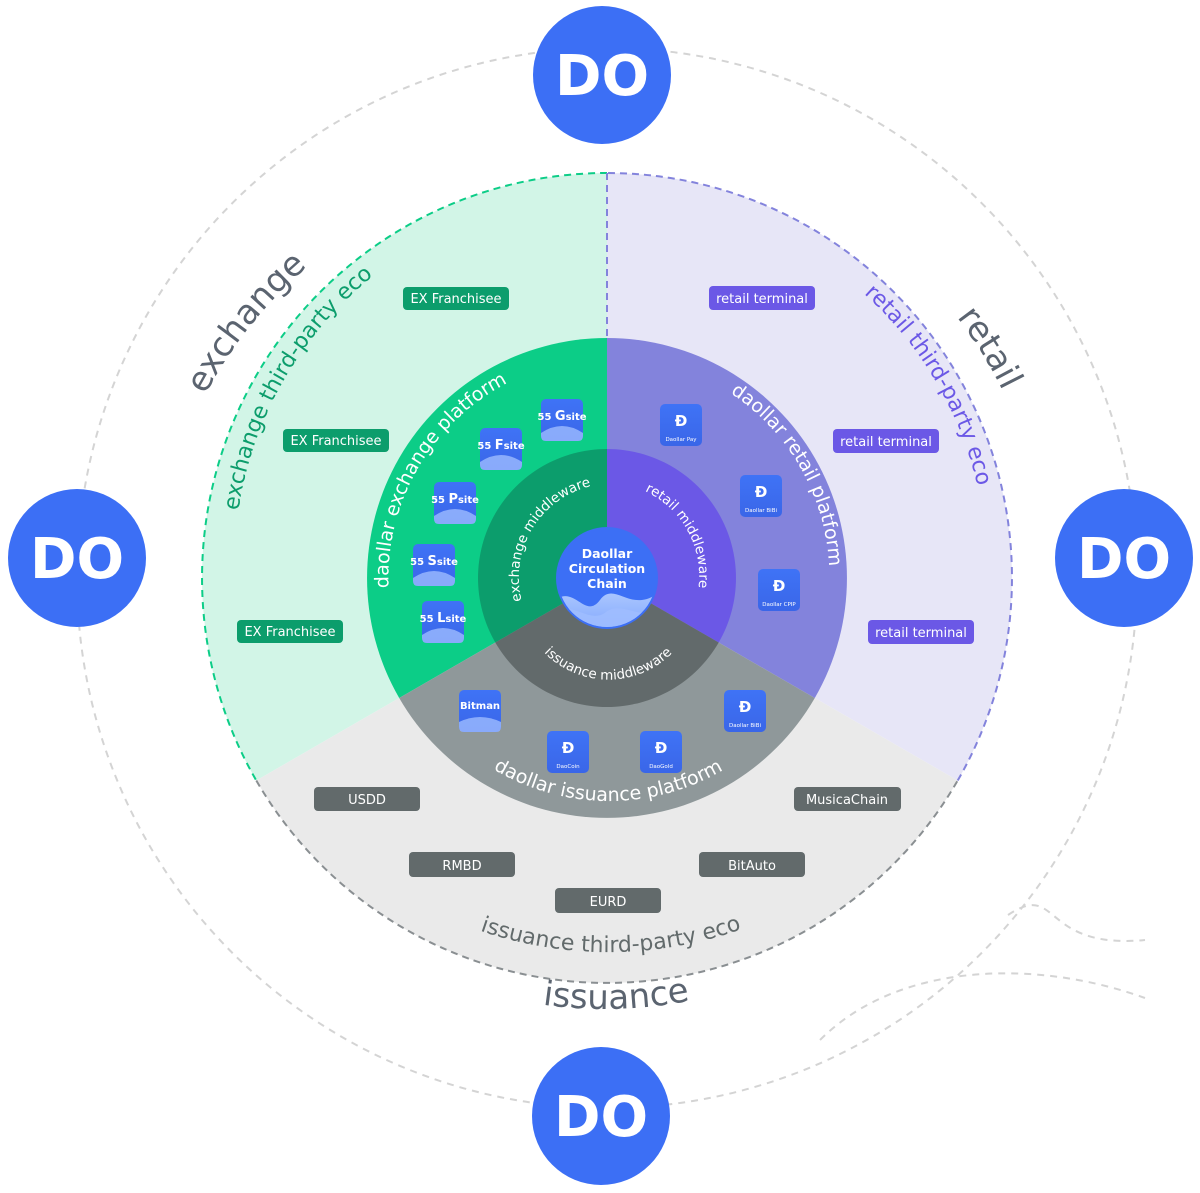  I want to click on core-line-2: Circulation, so click(607, 568).